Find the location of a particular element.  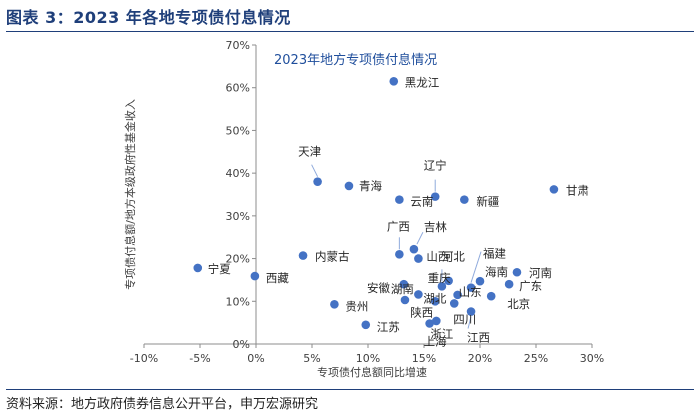

point-label: 宁夏 is located at coordinates (219, 269).